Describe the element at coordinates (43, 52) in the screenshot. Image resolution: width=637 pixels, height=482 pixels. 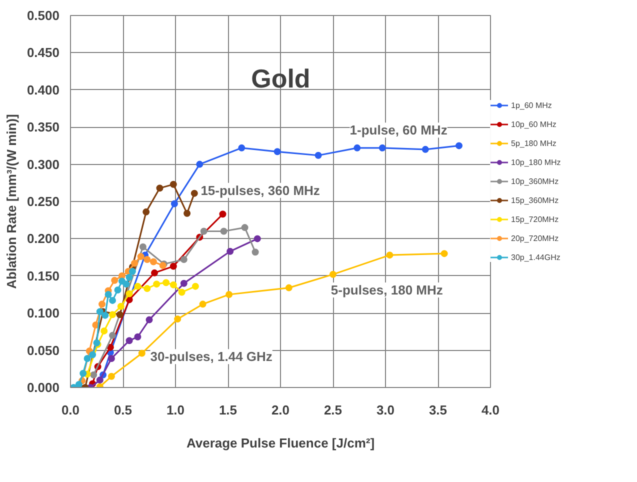
I see `y-tick-label: 0.450` at that location.